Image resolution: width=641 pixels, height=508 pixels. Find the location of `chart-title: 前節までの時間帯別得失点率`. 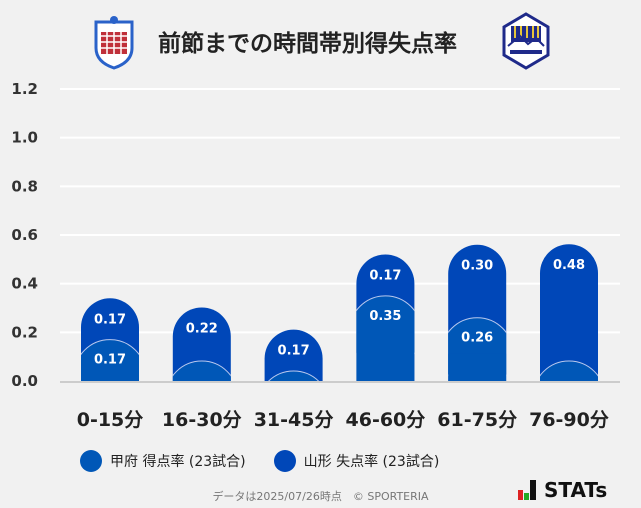

chart-title: 前節までの時間帯別得失点率 is located at coordinates (307, 44).